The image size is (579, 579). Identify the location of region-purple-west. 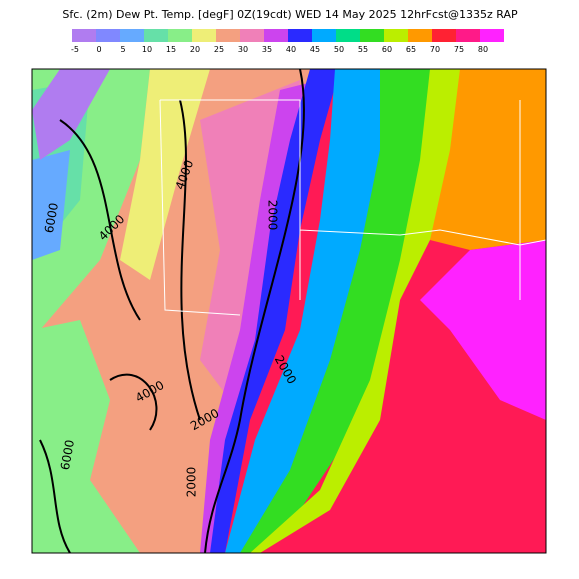
(71, 114).